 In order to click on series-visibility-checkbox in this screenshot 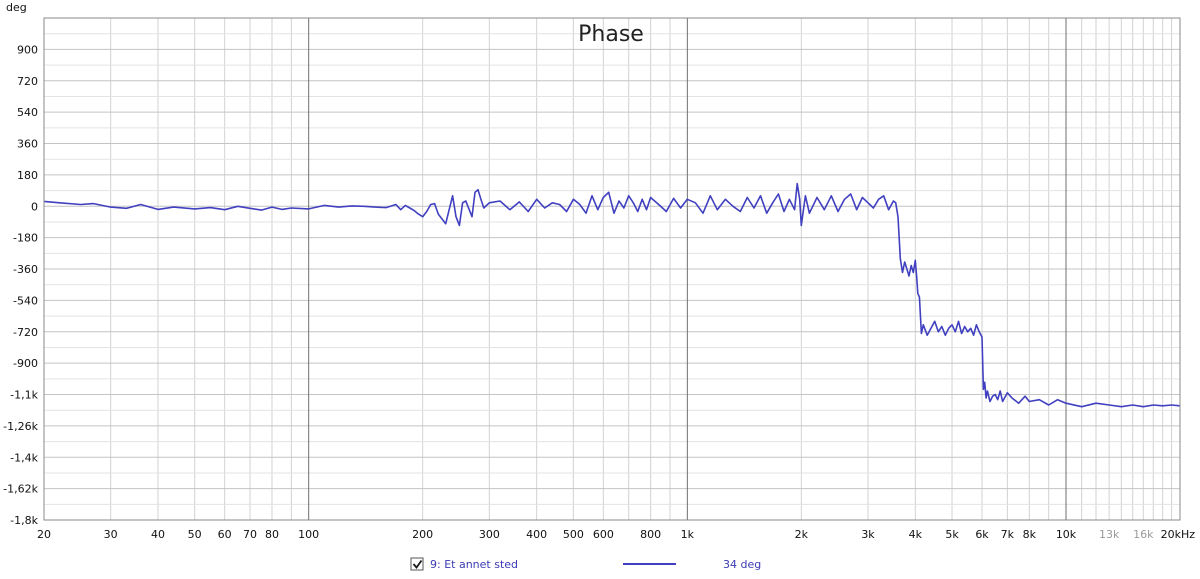, I will do `click(417, 564)`.